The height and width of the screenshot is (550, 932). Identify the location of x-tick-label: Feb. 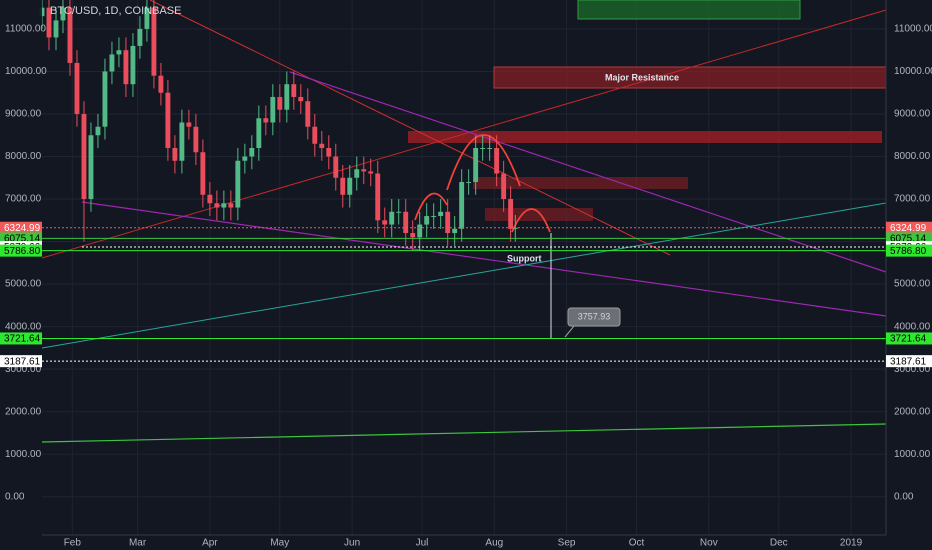
(73, 543).